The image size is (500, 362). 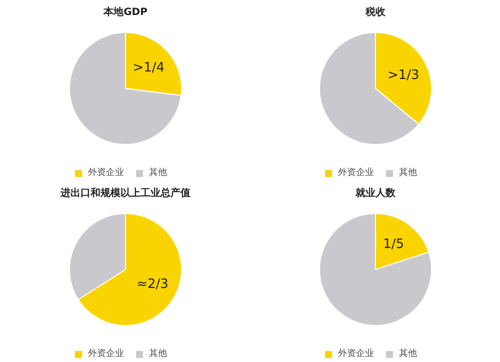 I want to click on chart-title: 进出口和规模以上工业总产值, so click(x=125, y=193).